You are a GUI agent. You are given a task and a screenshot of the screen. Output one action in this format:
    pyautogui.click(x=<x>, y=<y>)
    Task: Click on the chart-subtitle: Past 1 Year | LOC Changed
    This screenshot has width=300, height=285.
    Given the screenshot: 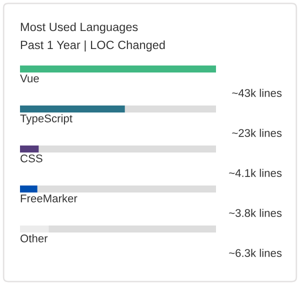 What is the action you would take?
    pyautogui.click(x=92, y=46)
    